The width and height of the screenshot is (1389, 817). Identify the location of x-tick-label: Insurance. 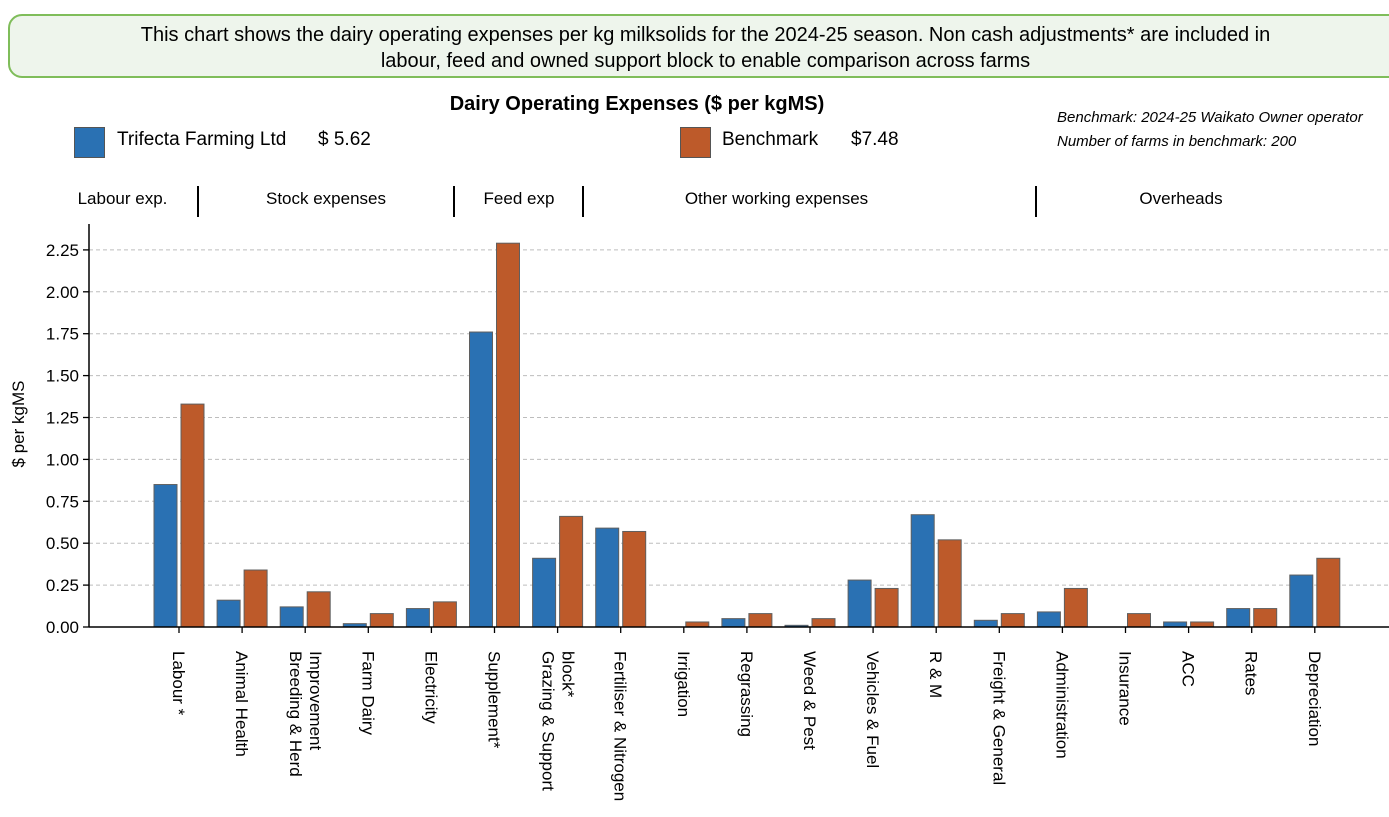
(1125, 688).